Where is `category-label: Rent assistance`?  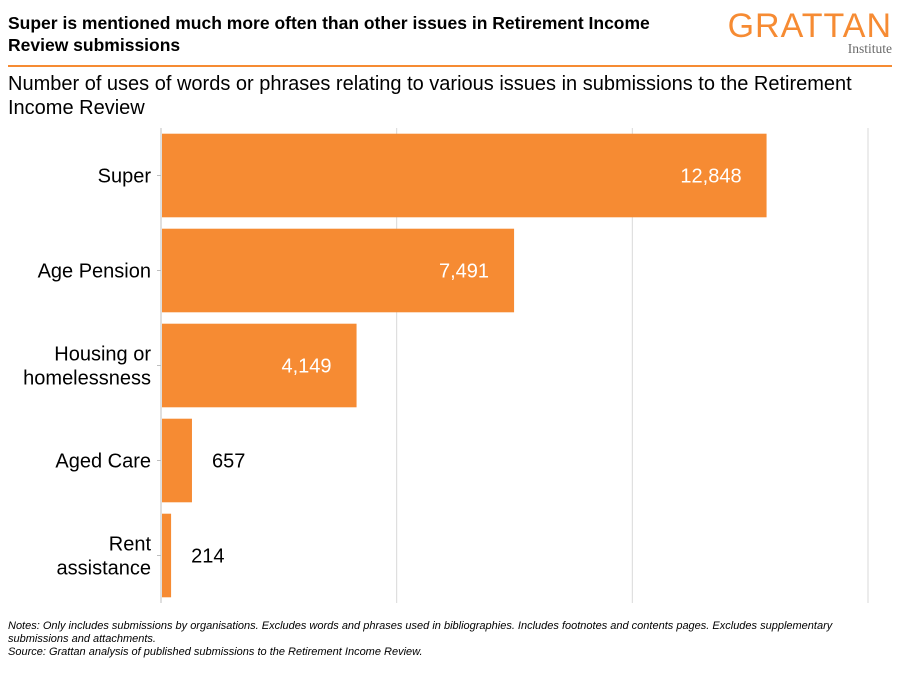
category-label: Rent assistance is located at coordinates (104, 557).